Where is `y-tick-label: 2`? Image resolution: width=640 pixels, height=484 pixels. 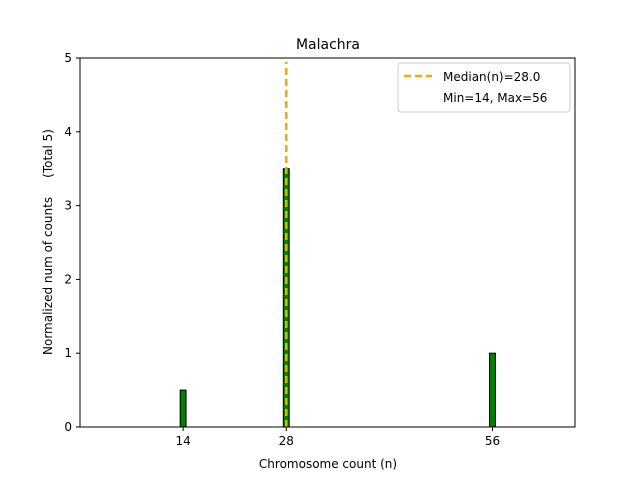 y-tick-label: 2 is located at coordinates (68, 279).